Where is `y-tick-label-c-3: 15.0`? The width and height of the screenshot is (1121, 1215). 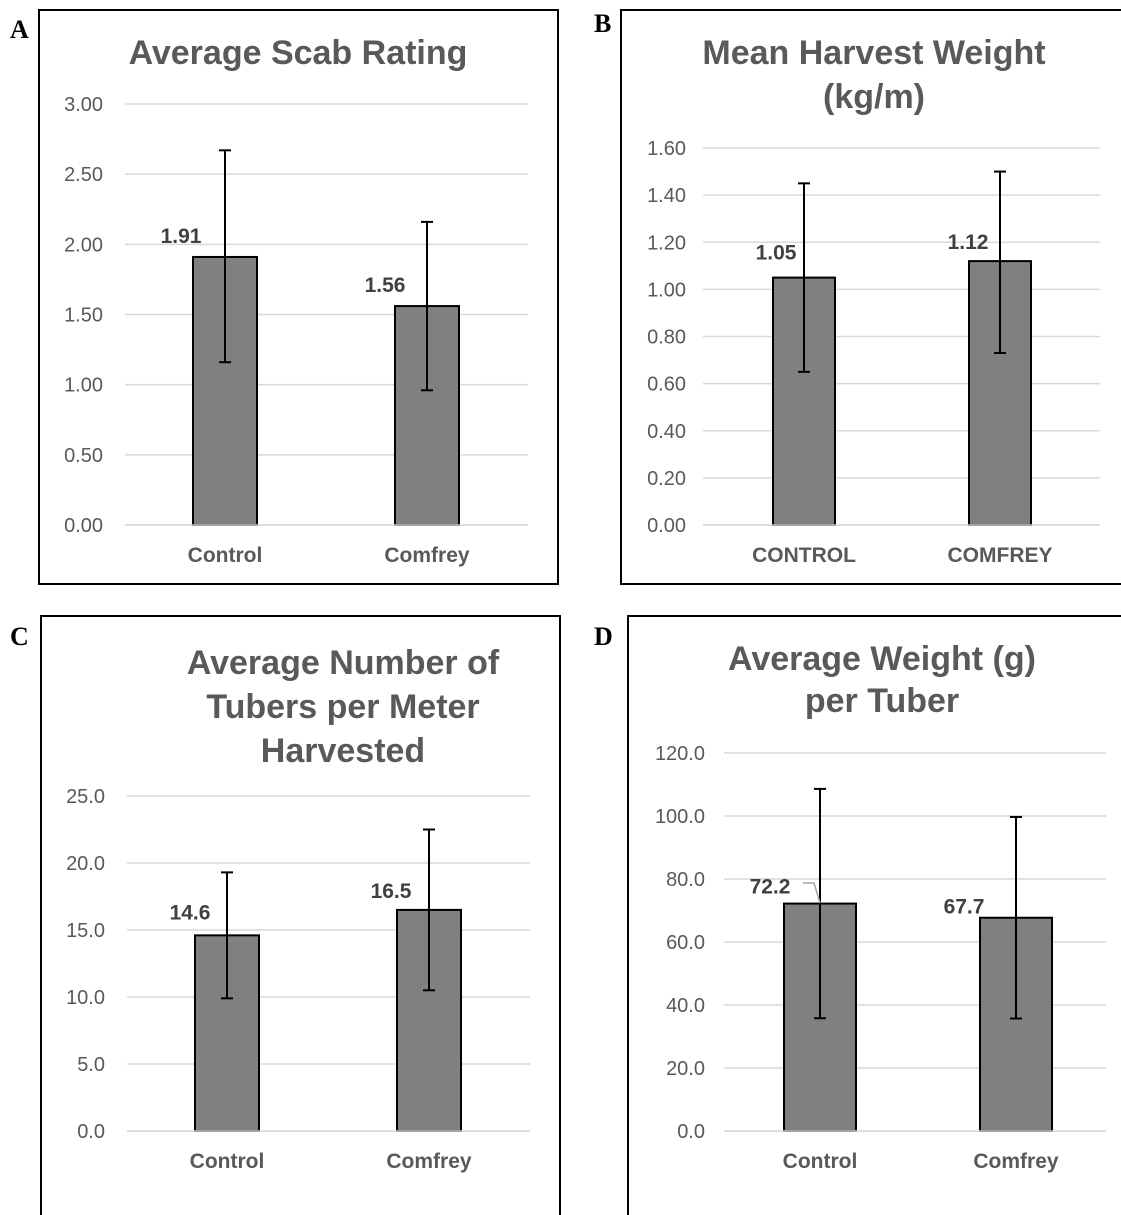
y-tick-label-c-3: 15.0 is located at coordinates (85, 931).